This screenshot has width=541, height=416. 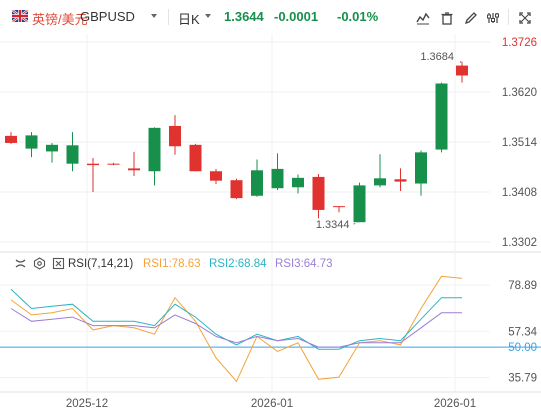 What do you see at coordinates (520, 143) in the screenshot?
I see `price-axis-label: 1.3514` at bounding box center [520, 143].